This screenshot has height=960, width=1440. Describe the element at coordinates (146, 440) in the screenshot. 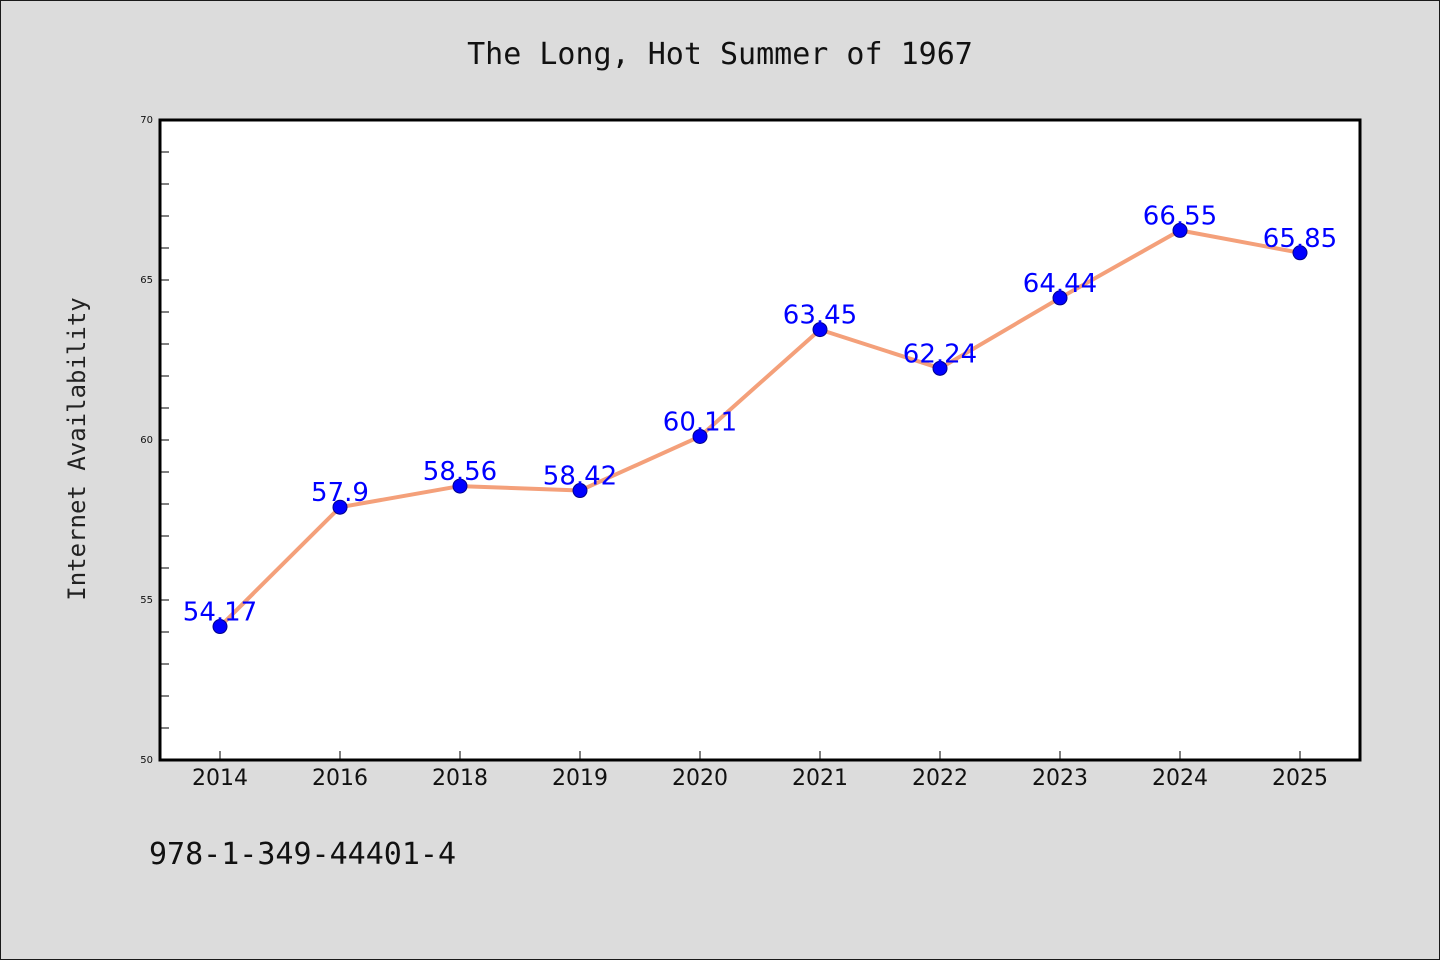

I see `y-tick-label: 60` at that location.